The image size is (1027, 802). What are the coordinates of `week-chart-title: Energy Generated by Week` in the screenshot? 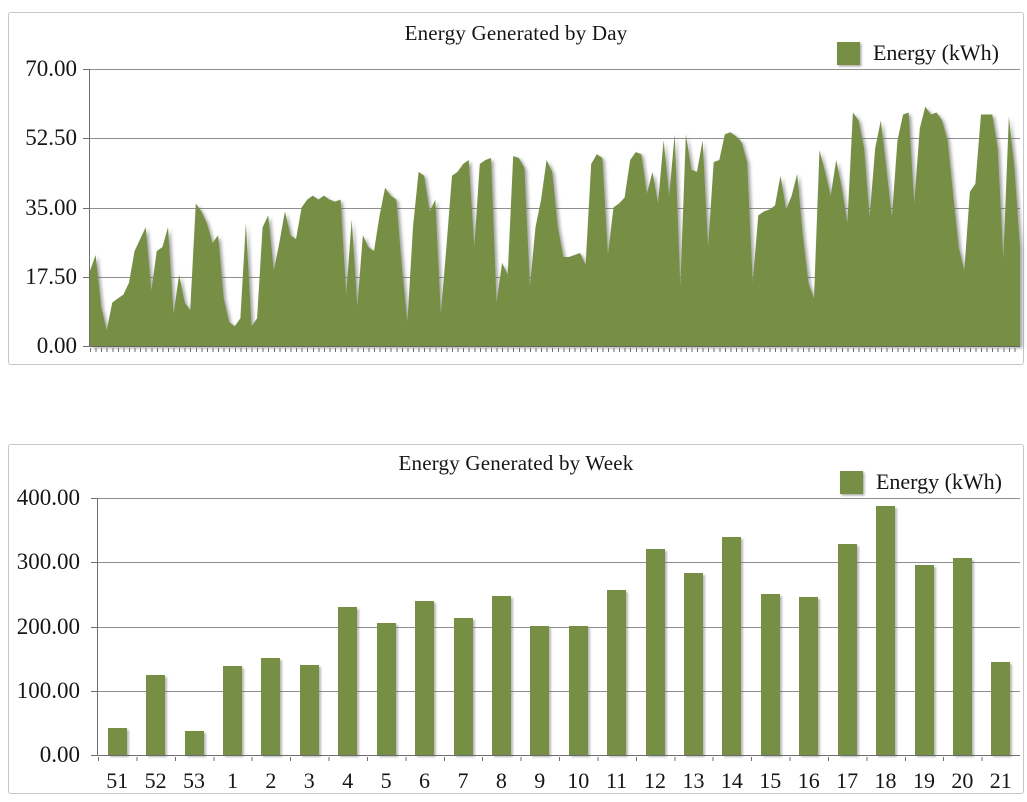 It's located at (516, 463).